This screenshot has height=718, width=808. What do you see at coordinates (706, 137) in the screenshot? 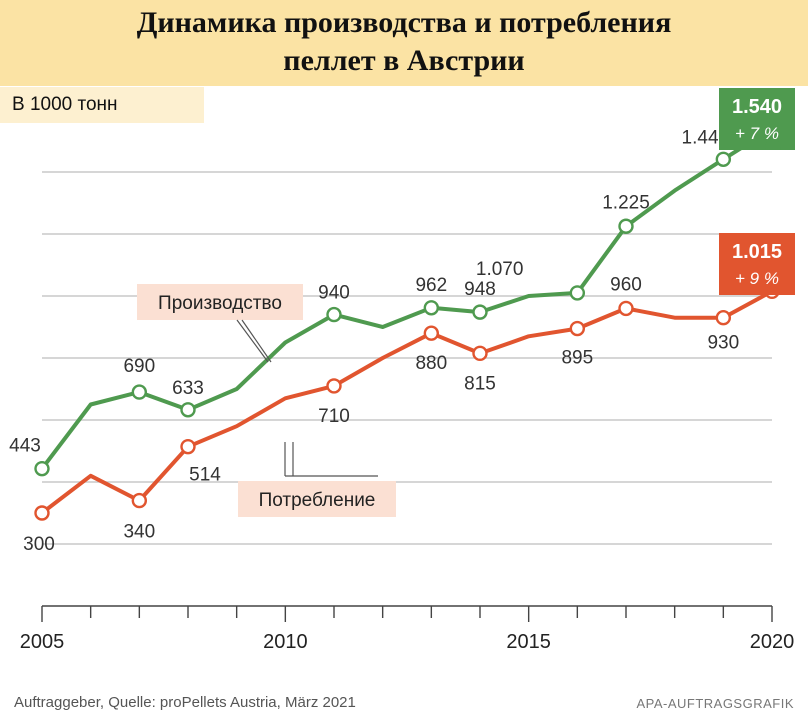
I see `production-data-label: 1.441` at bounding box center [706, 137].